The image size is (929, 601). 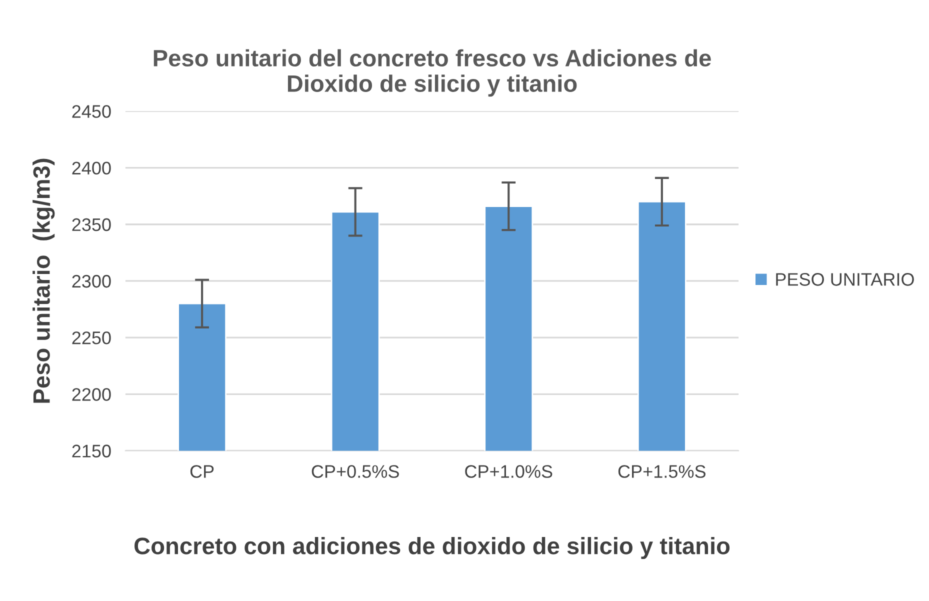 What do you see at coordinates (432, 73) in the screenshot?
I see `chart-title: Peso unitario del concreto fresco vs Adiciones de Dioxido de silicio y titanio` at bounding box center [432, 73].